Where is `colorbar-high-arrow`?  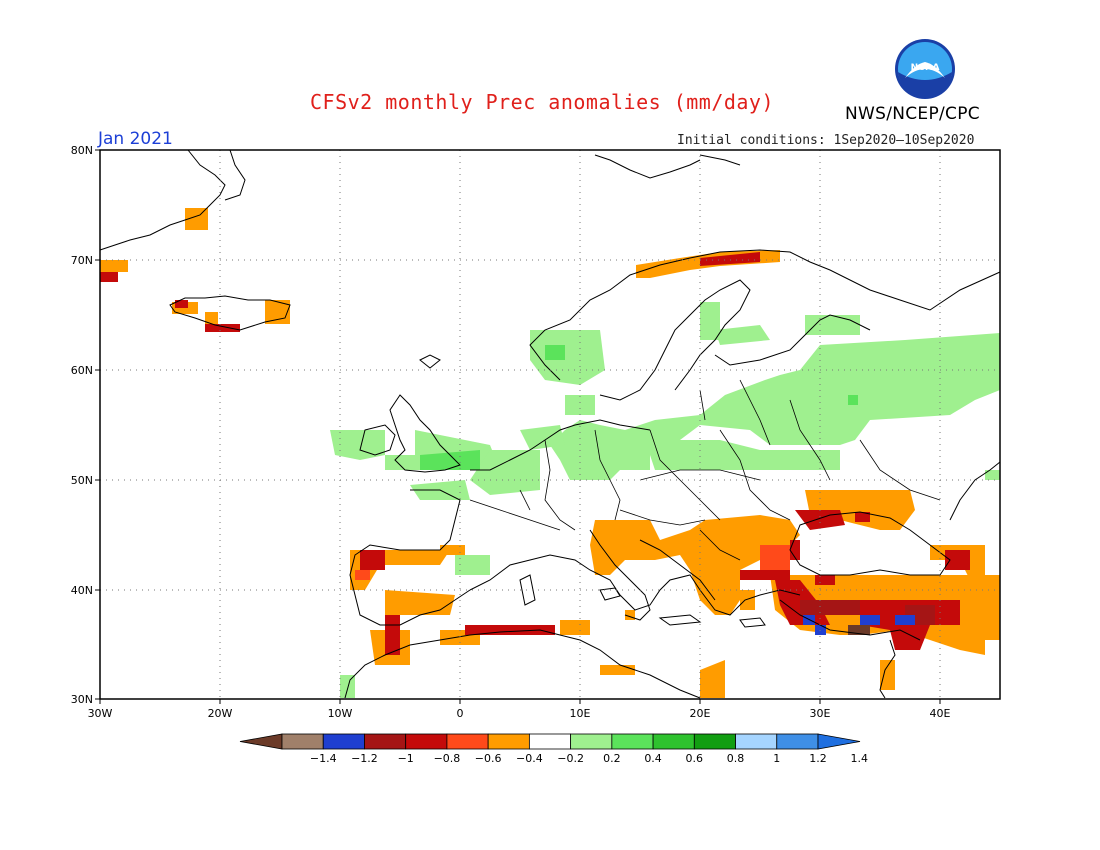 colorbar-high-arrow is located at coordinates (839, 741).